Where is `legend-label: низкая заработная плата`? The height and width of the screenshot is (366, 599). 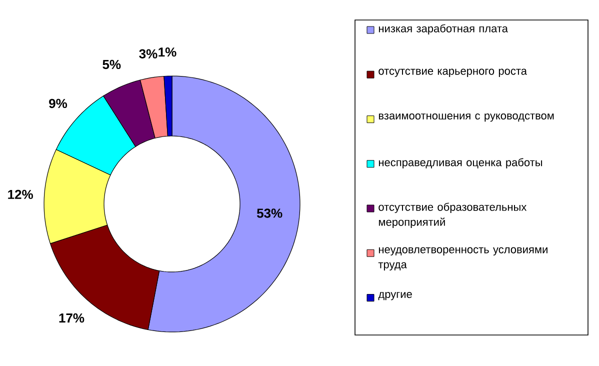 legend-label: низкая заработная плата is located at coordinates (443, 29).